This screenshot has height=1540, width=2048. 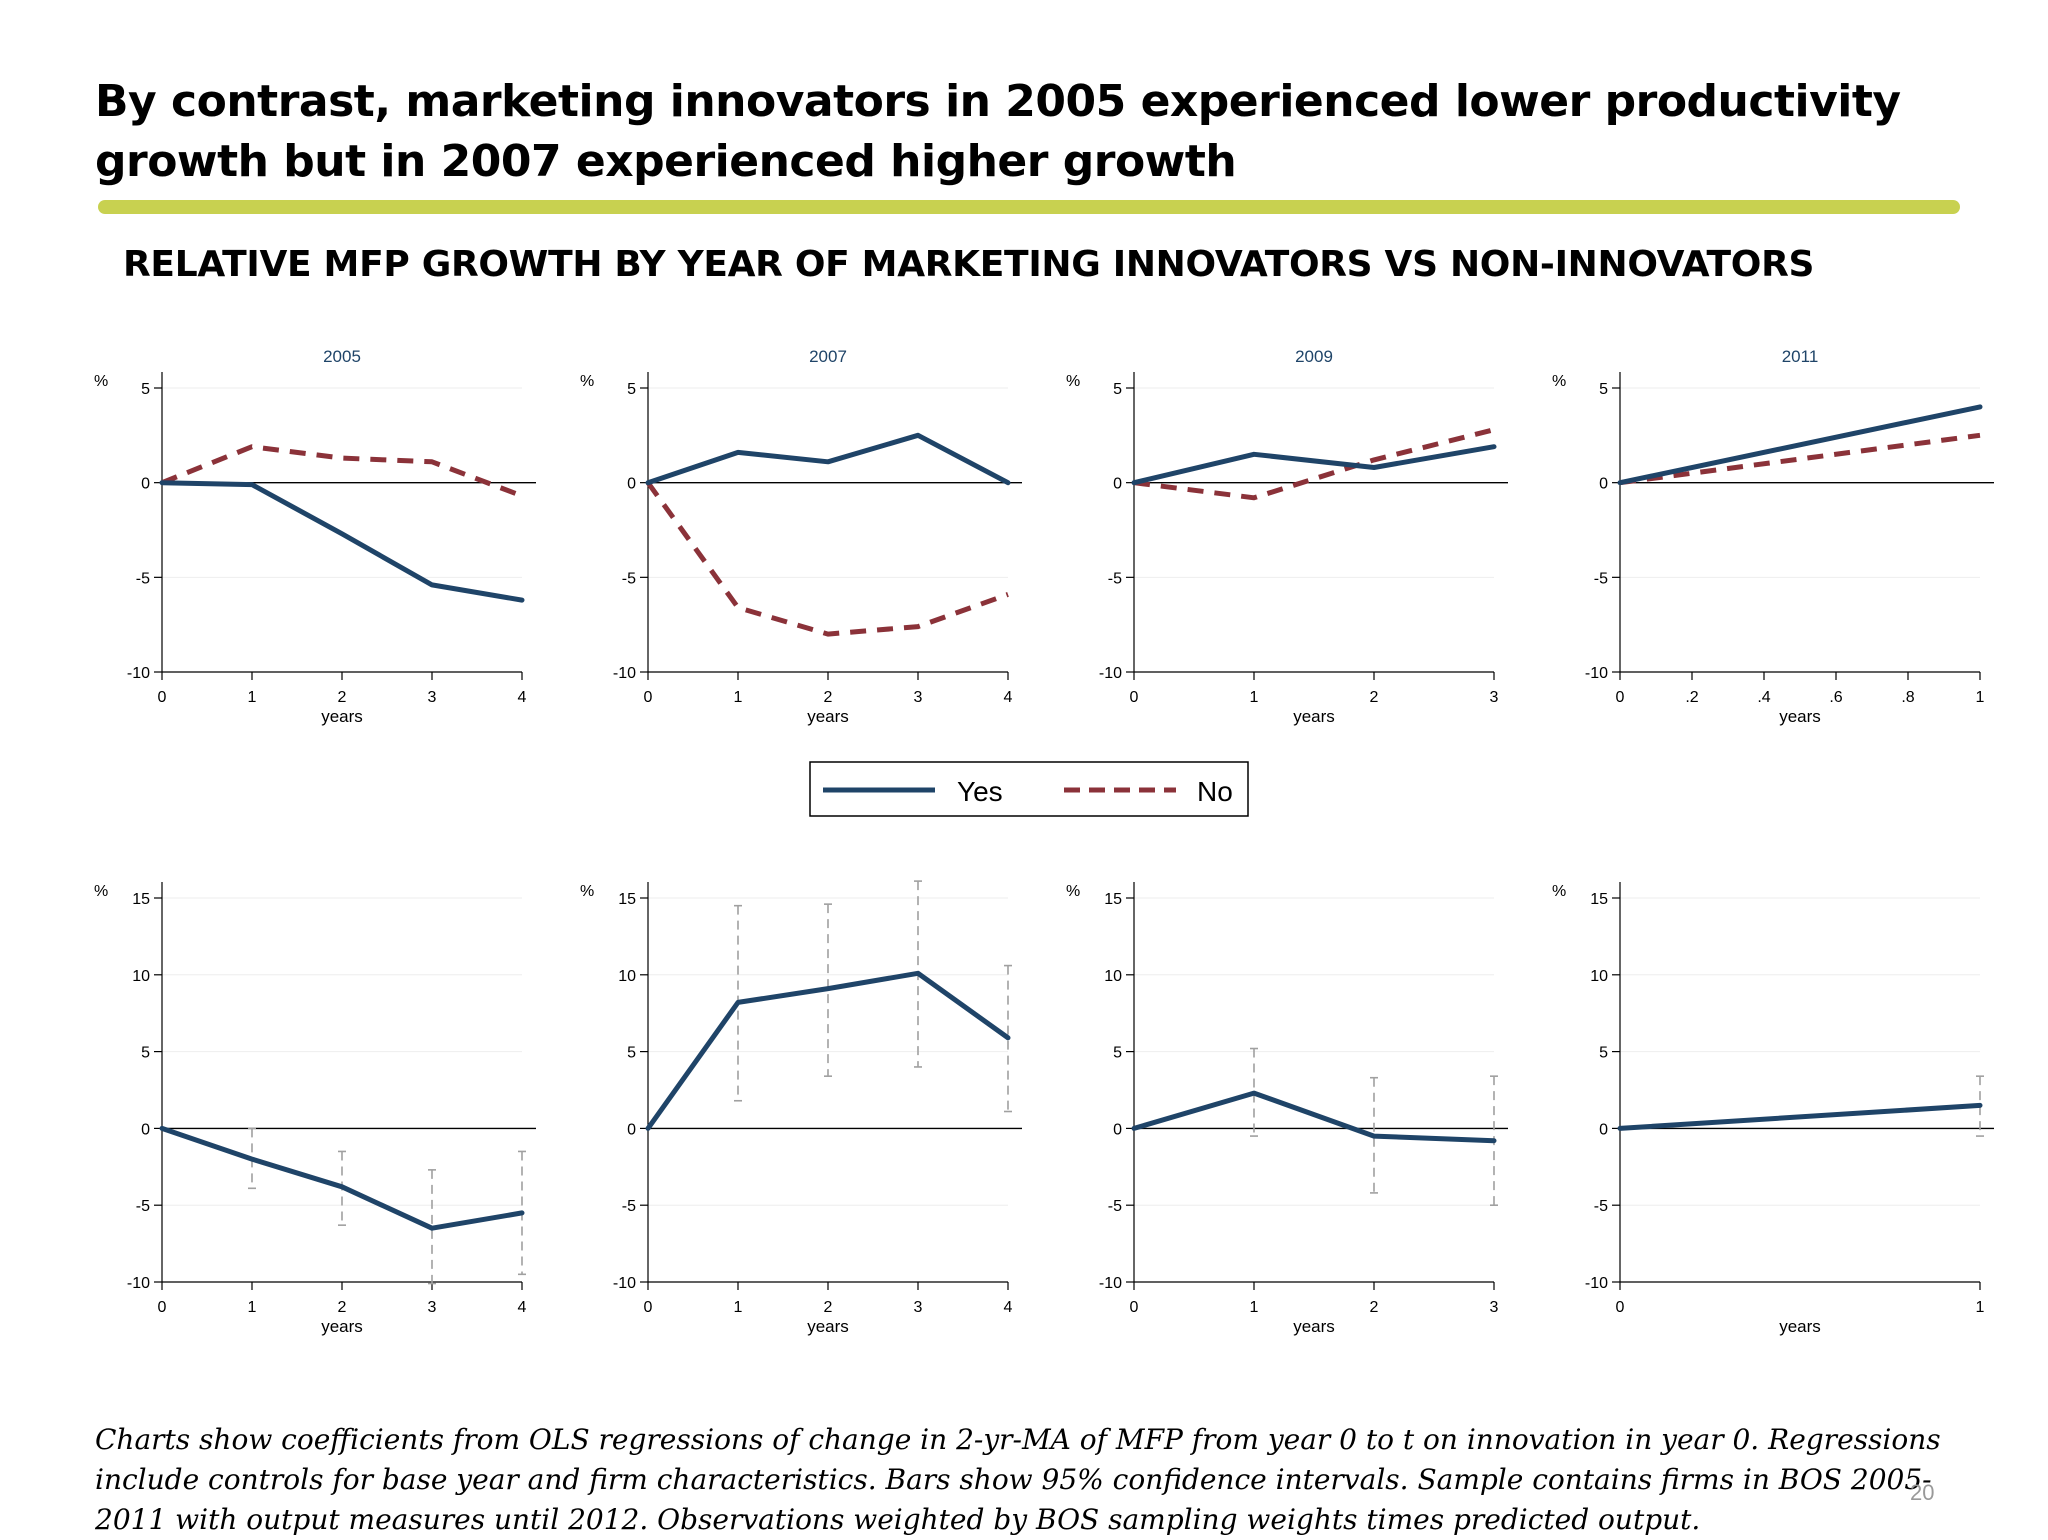 I want to click on chart-panel-2: 5 0 -5 -10% 0 1 2 3 4 years 2007, so click(x=801, y=536).